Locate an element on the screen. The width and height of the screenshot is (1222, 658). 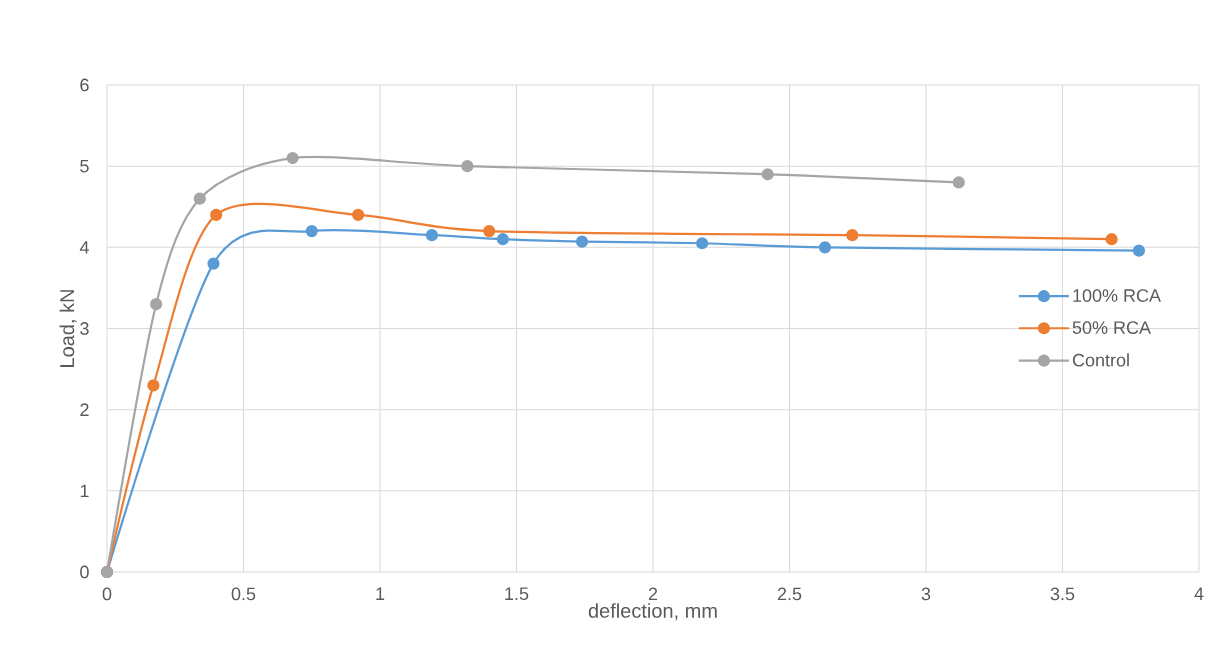
legend-label: 100% RCA is located at coordinates (1117, 295).